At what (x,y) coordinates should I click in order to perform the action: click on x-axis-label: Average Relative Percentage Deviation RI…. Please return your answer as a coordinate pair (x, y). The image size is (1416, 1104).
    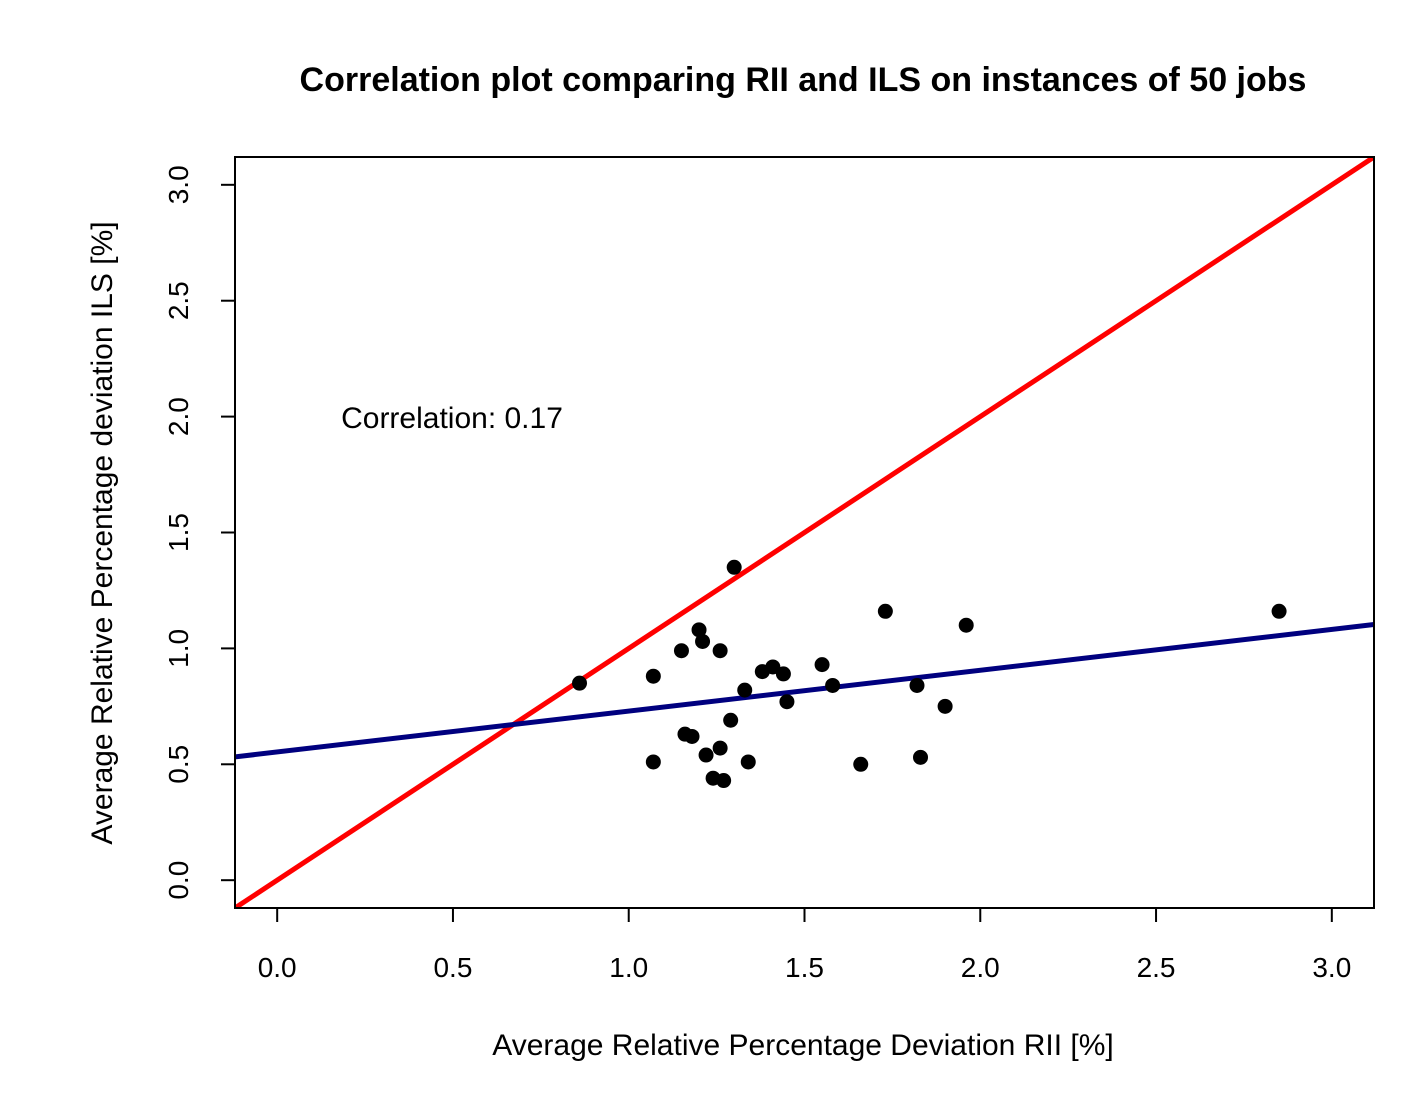
    Looking at the image, I should click on (802, 1045).